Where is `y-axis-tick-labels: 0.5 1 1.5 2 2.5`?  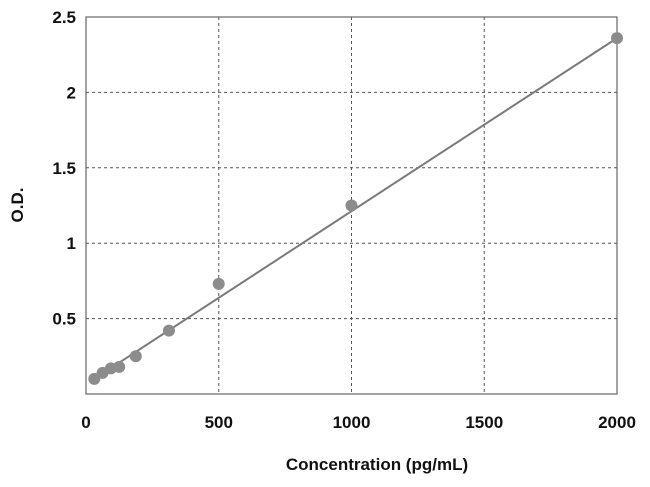
y-axis-tick-labels: 0.5 1 1.5 2 2.5 is located at coordinates (64, 168).